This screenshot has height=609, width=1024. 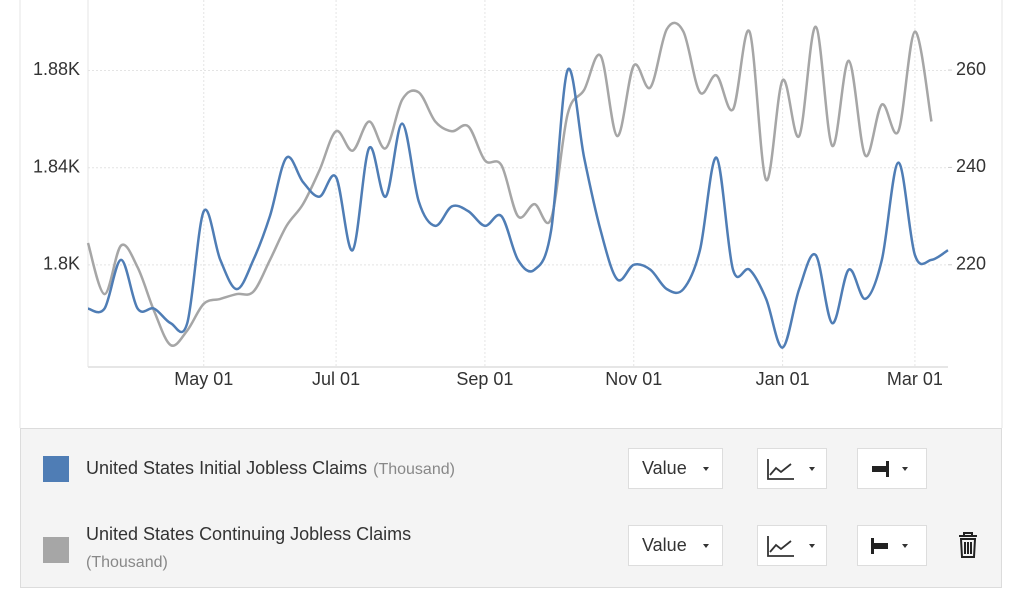 I want to click on y-tick-label: 1.88K, so click(x=56, y=69).